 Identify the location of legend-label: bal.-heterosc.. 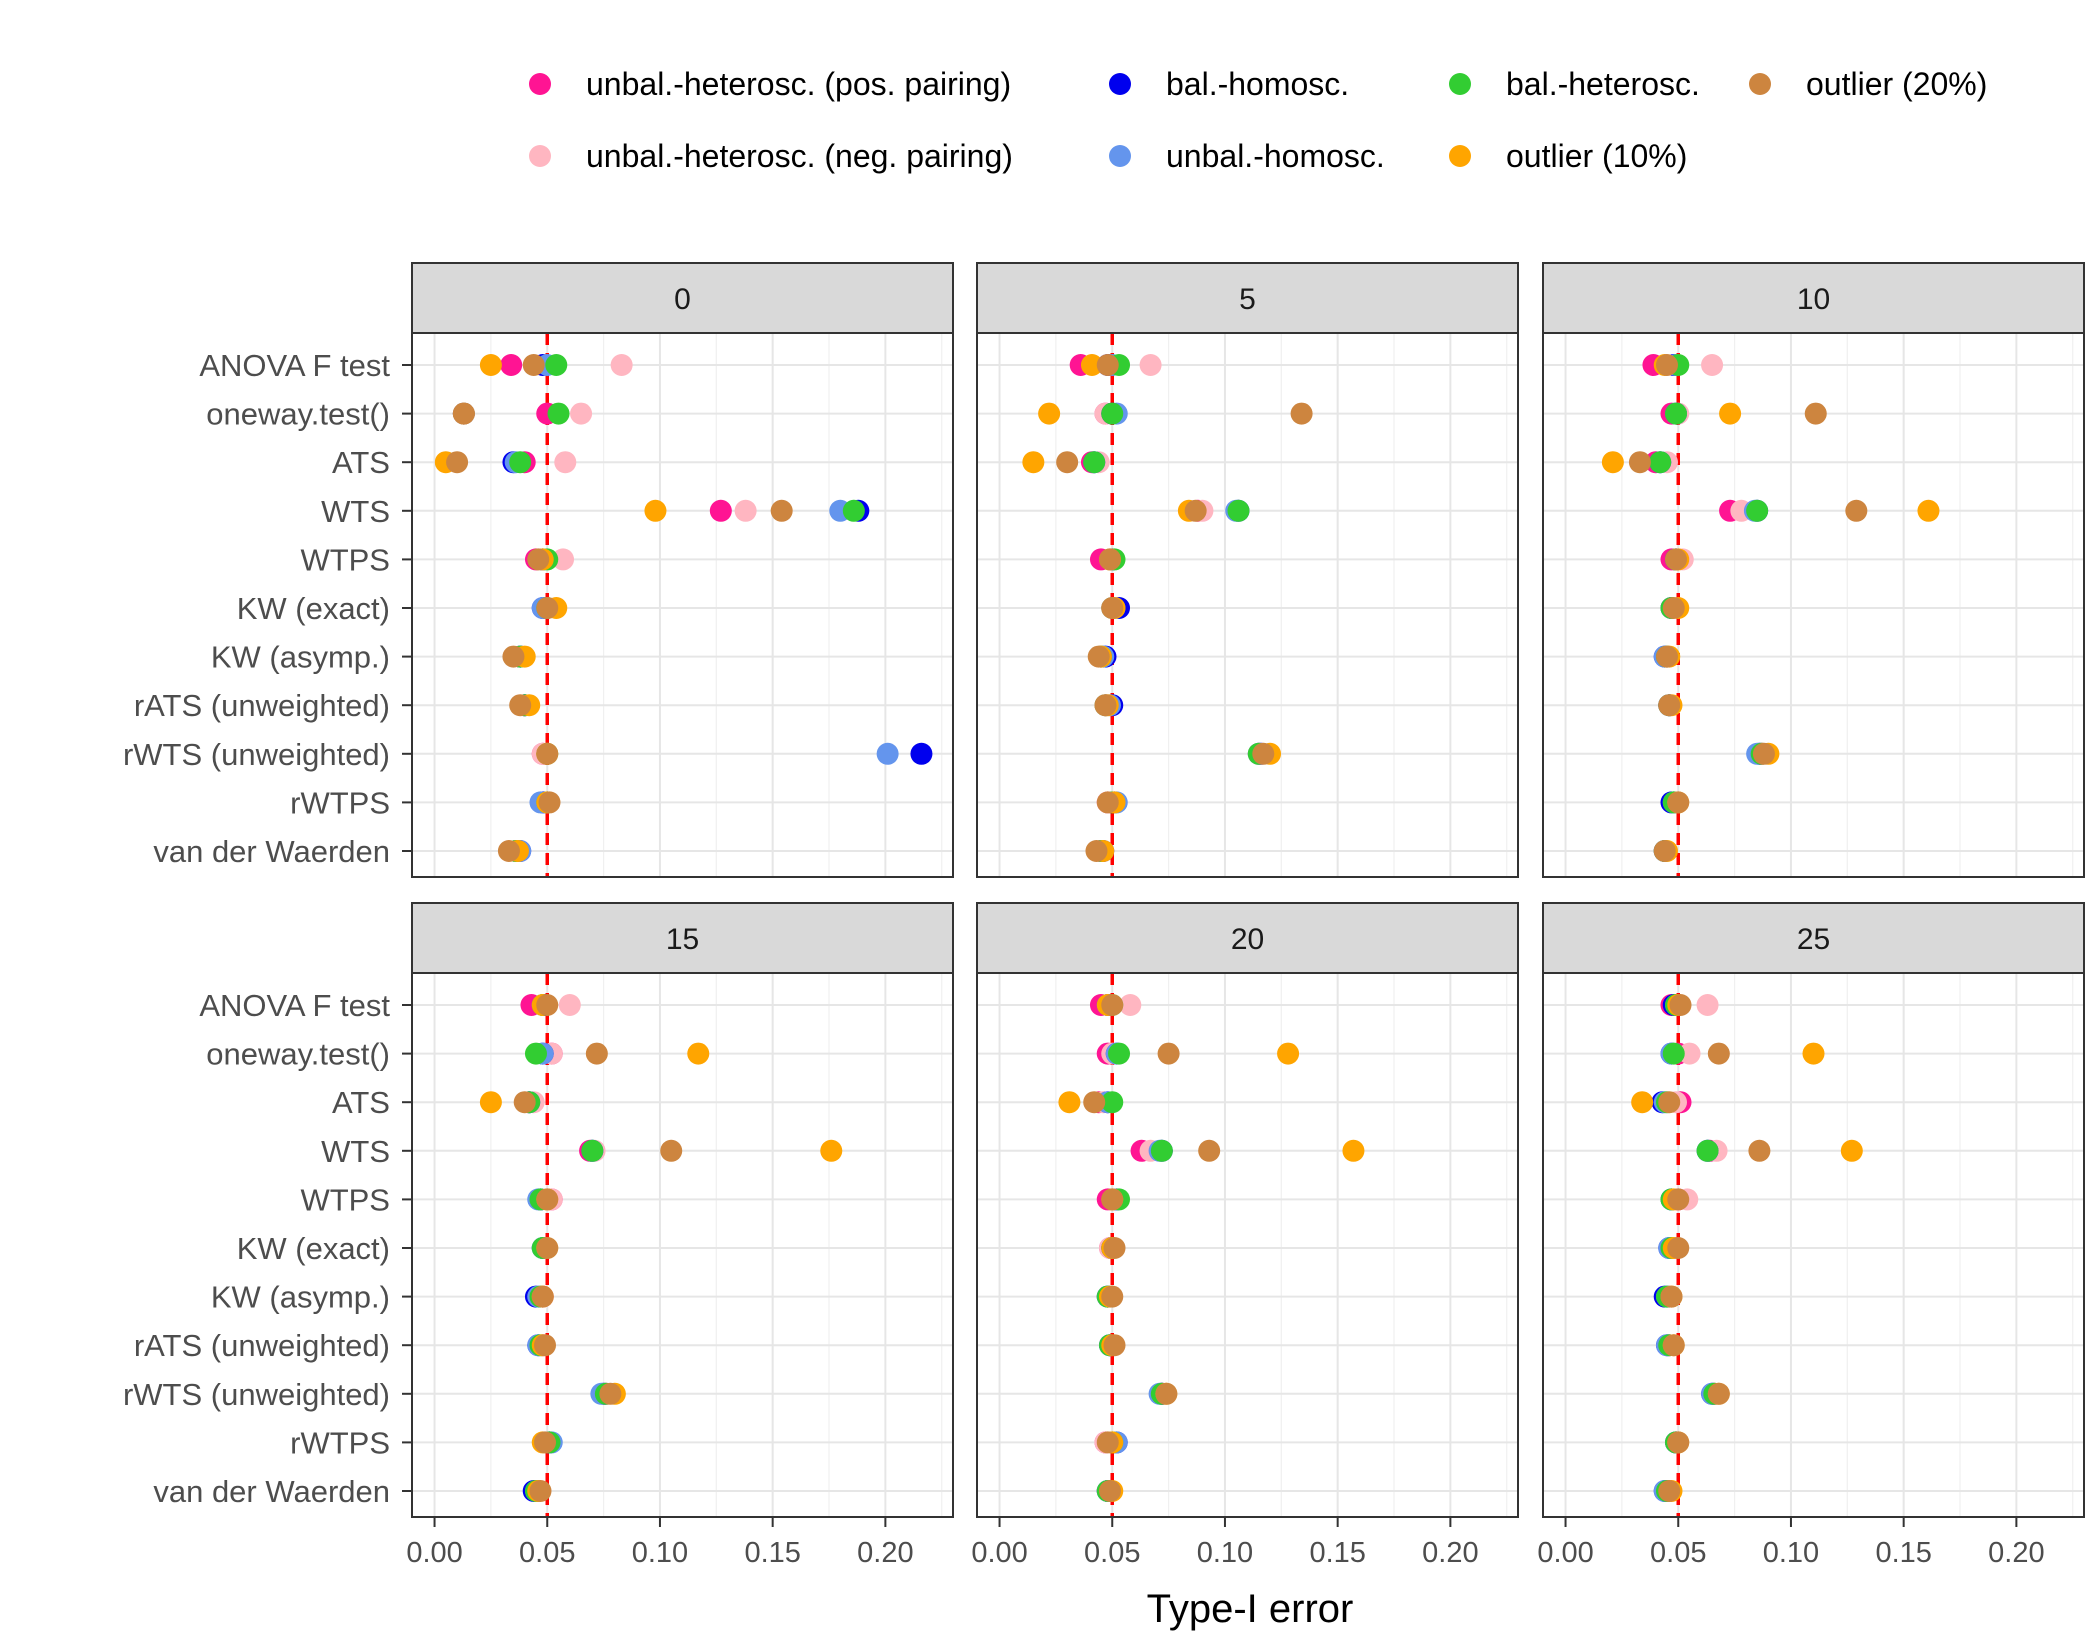
(1603, 84).